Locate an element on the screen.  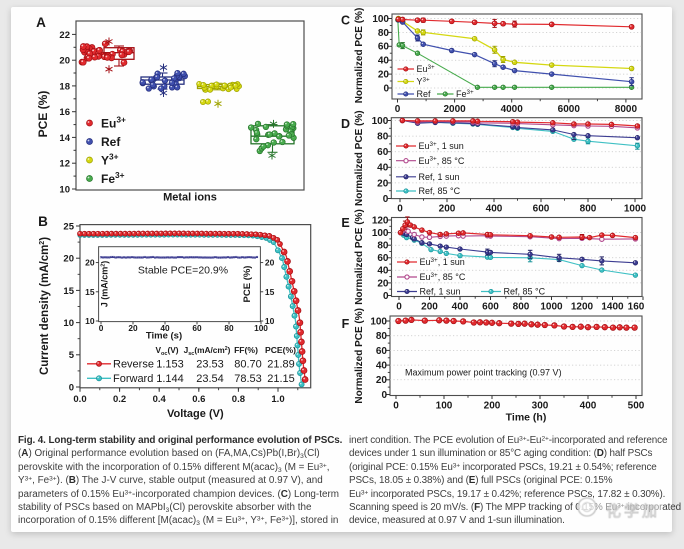
svg-text: A is located at coordinates (41, 22).